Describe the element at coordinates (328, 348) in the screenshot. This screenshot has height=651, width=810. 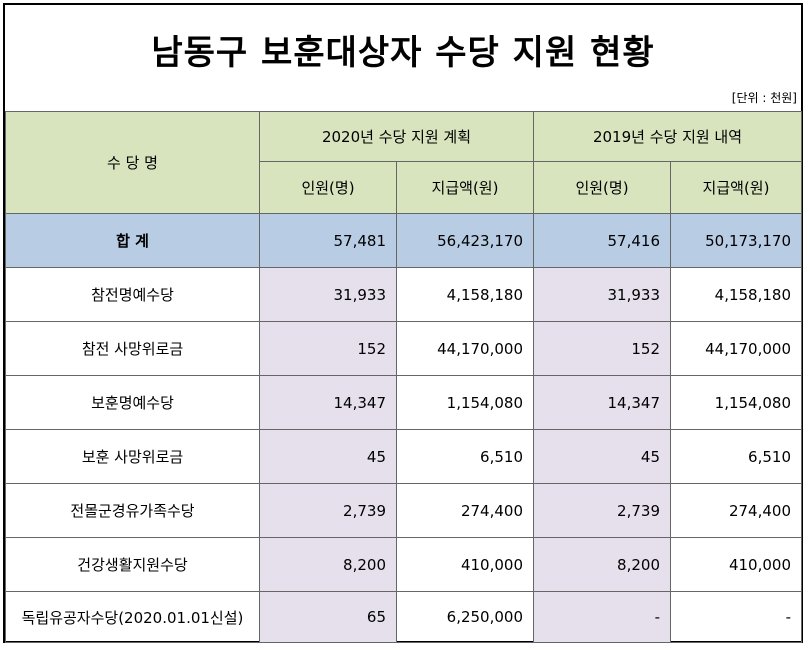
I see `people-2020: 152` at that location.